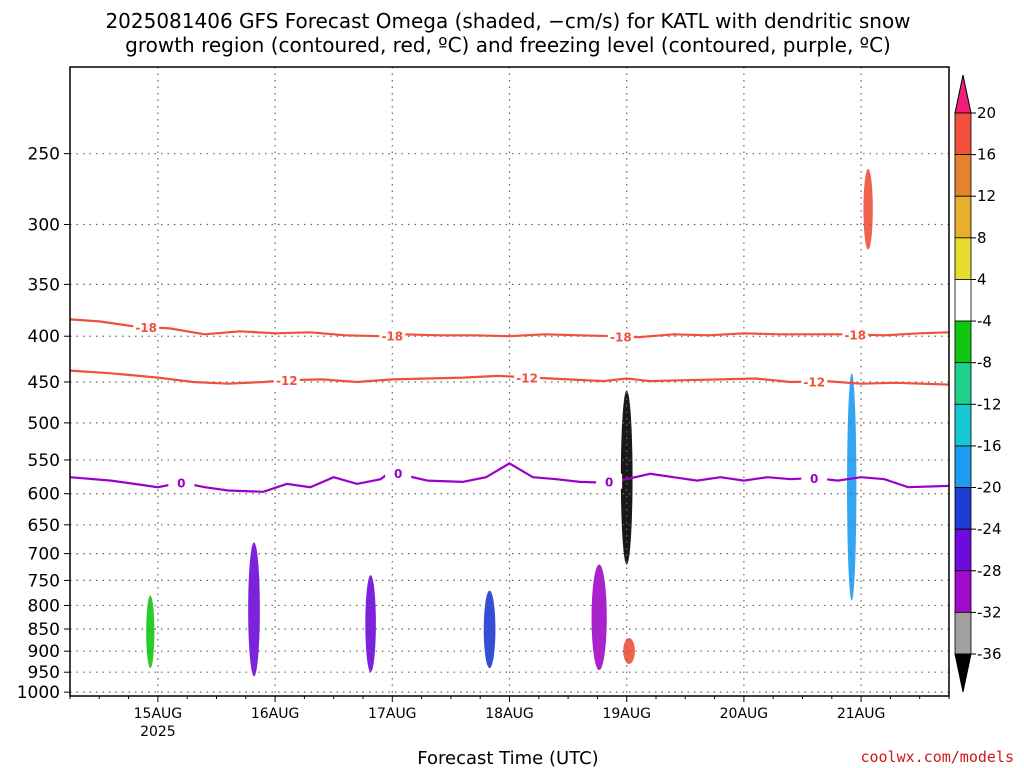 The width and height of the screenshot is (1024, 768). What do you see at coordinates (989, 654) in the screenshot?
I see `colorbar-label-13: -36` at bounding box center [989, 654].